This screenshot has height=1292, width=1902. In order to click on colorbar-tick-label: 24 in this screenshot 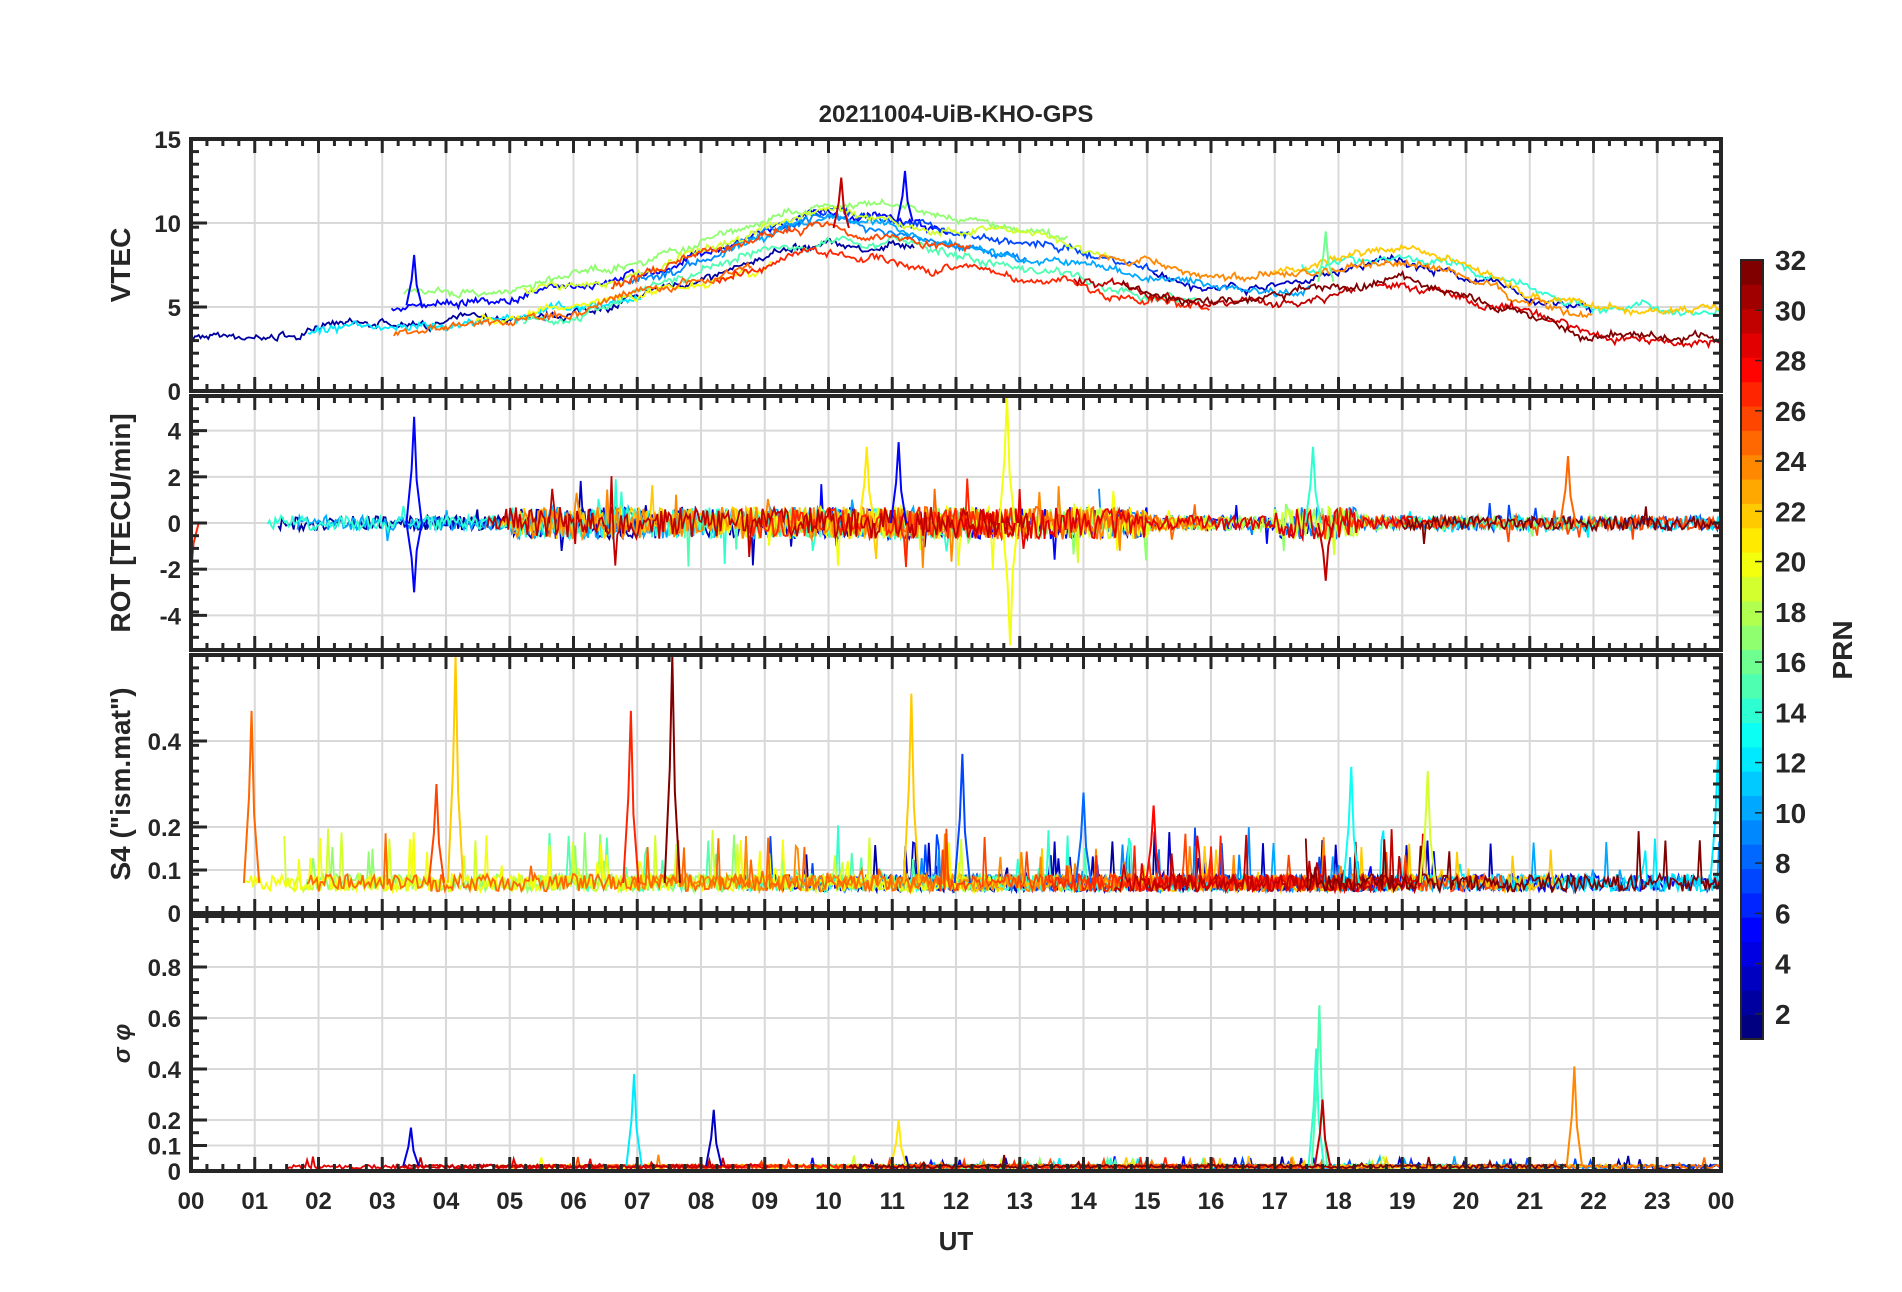, I will do `click(1791, 461)`.